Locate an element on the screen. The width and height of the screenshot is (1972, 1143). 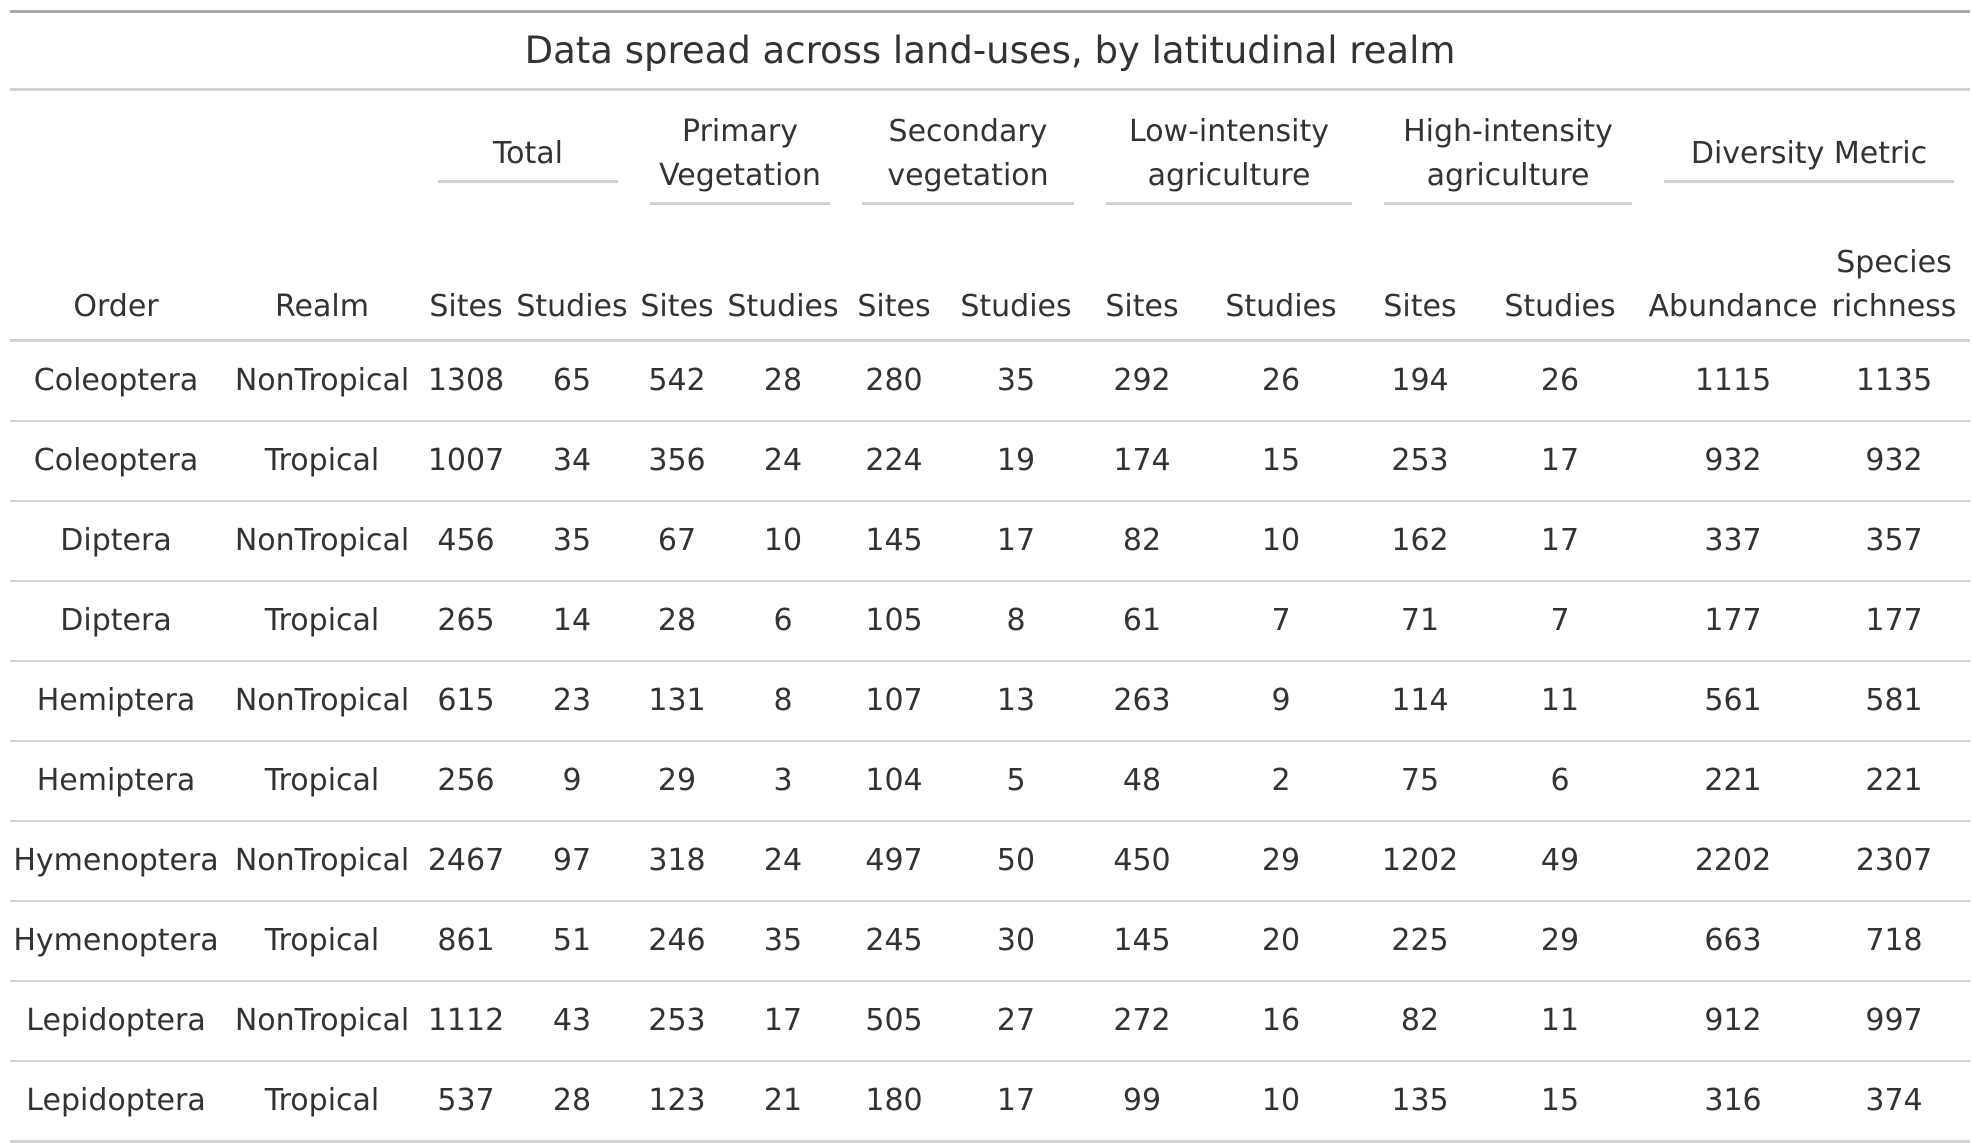
table-cell: 67 is located at coordinates (677, 541).